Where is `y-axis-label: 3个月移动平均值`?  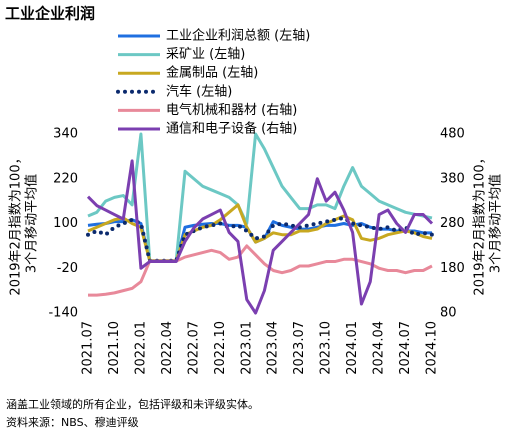
y-axis-label: 3个月移动平均值 is located at coordinates (32, 223).